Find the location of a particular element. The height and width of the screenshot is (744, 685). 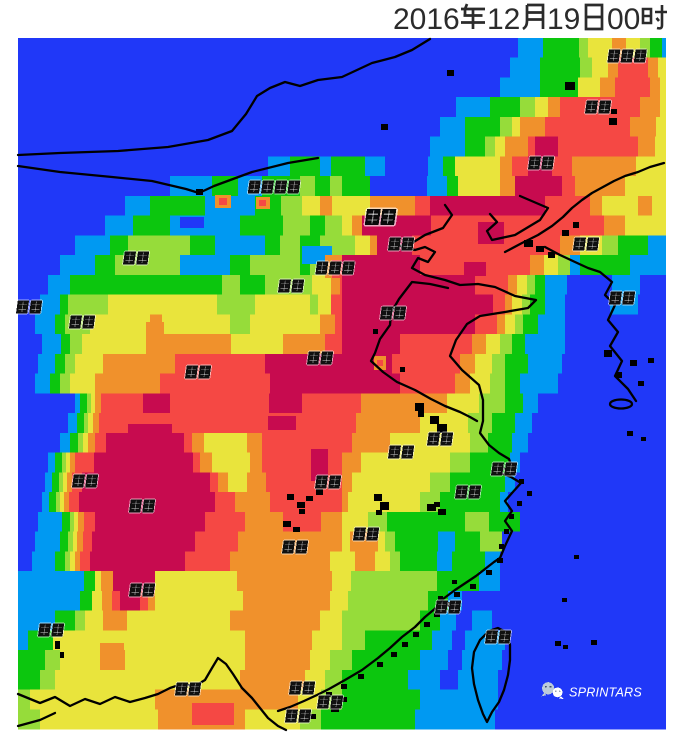

svg-text: 00 is located at coordinates (623, 19).